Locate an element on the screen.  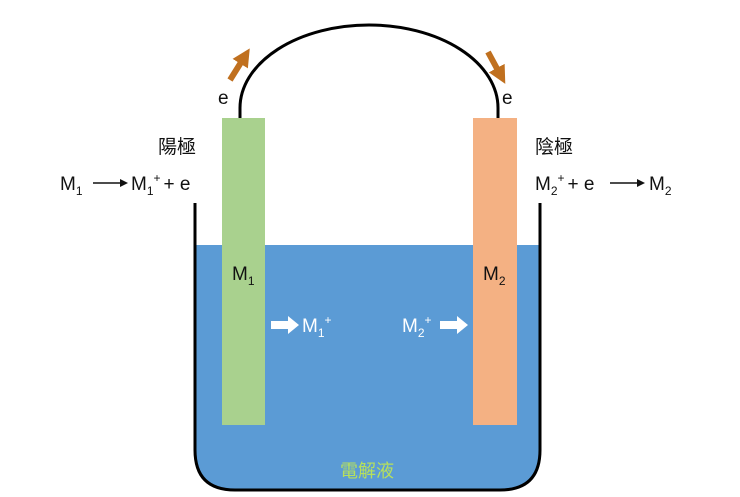
cathode-ion-label: M2+ is located at coordinates (417, 326).